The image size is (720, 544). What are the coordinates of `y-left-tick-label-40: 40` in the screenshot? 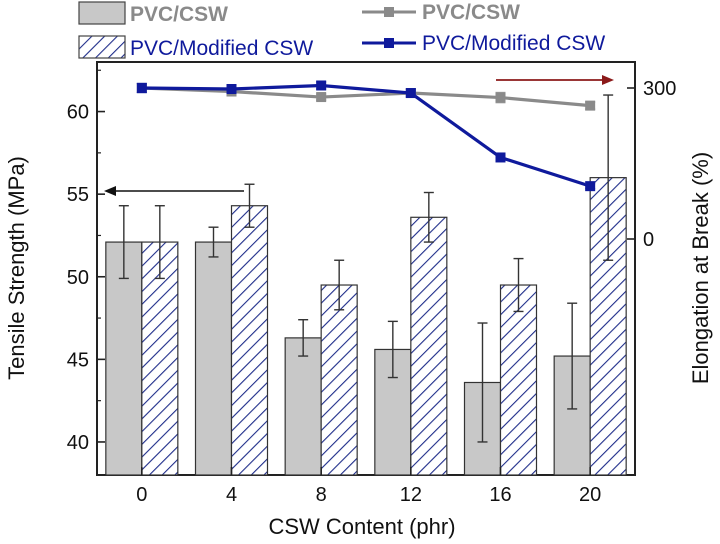 It's located at (78, 443).